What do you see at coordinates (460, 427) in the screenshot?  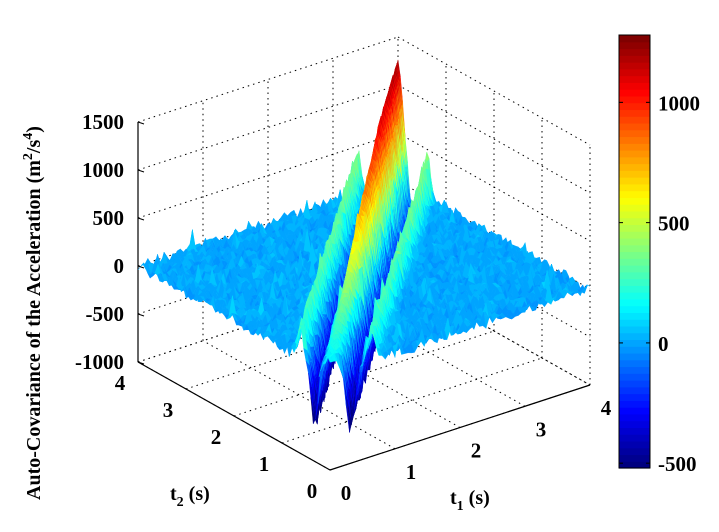 I see `x-axis-line` at bounding box center [460, 427].